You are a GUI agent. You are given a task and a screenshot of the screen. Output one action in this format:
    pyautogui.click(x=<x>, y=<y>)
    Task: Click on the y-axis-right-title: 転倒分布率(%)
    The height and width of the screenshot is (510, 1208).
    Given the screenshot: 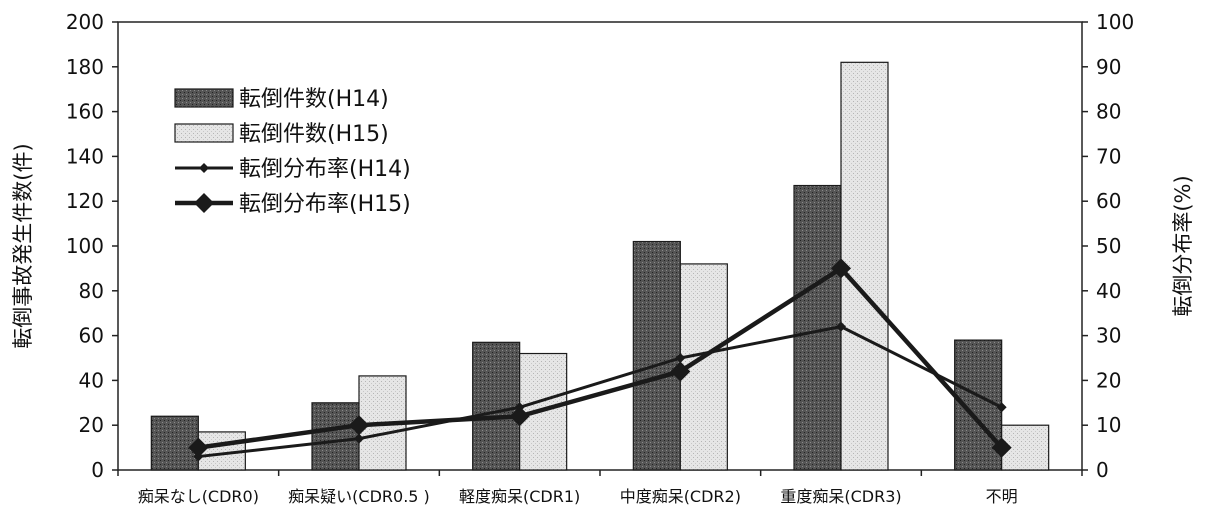 What is the action you would take?
    pyautogui.click(x=1183, y=245)
    